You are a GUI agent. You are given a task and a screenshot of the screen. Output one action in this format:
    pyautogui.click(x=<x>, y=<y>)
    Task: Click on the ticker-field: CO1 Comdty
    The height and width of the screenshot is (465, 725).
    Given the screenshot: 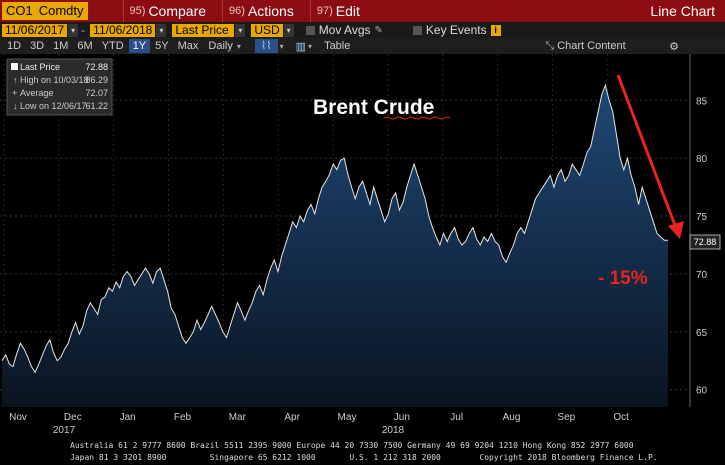 What is the action you would take?
    pyautogui.click(x=44, y=11)
    